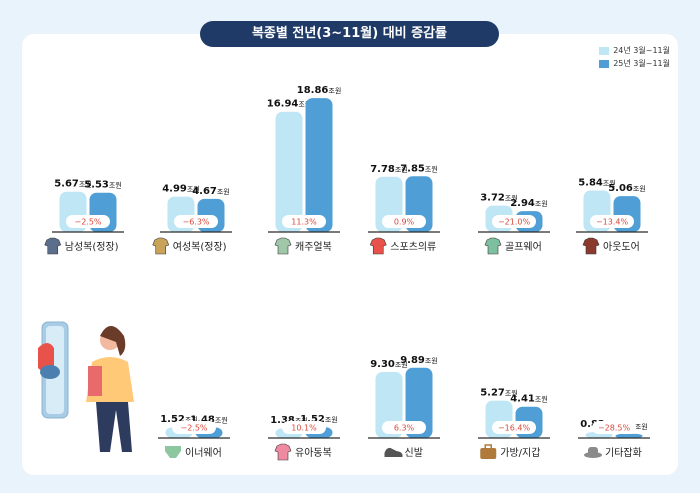 The width and height of the screenshot is (700, 493). I want to click on value-label-cat-5-2025: 5.06조원, so click(627, 188).